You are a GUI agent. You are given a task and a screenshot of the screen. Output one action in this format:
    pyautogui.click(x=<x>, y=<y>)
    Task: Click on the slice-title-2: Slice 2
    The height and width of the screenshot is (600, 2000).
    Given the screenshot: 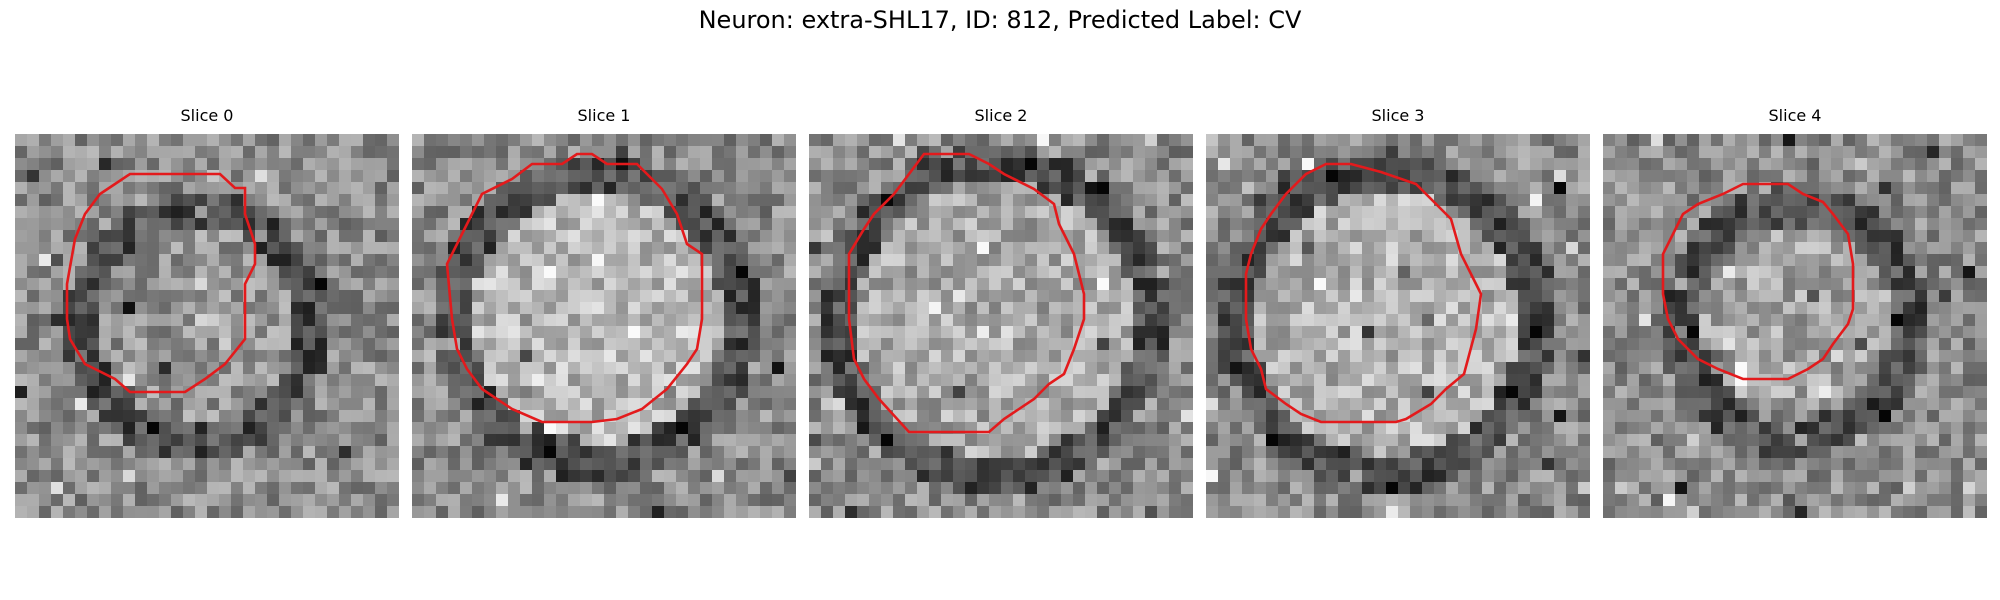 What is the action you would take?
    pyautogui.click(x=1001, y=115)
    